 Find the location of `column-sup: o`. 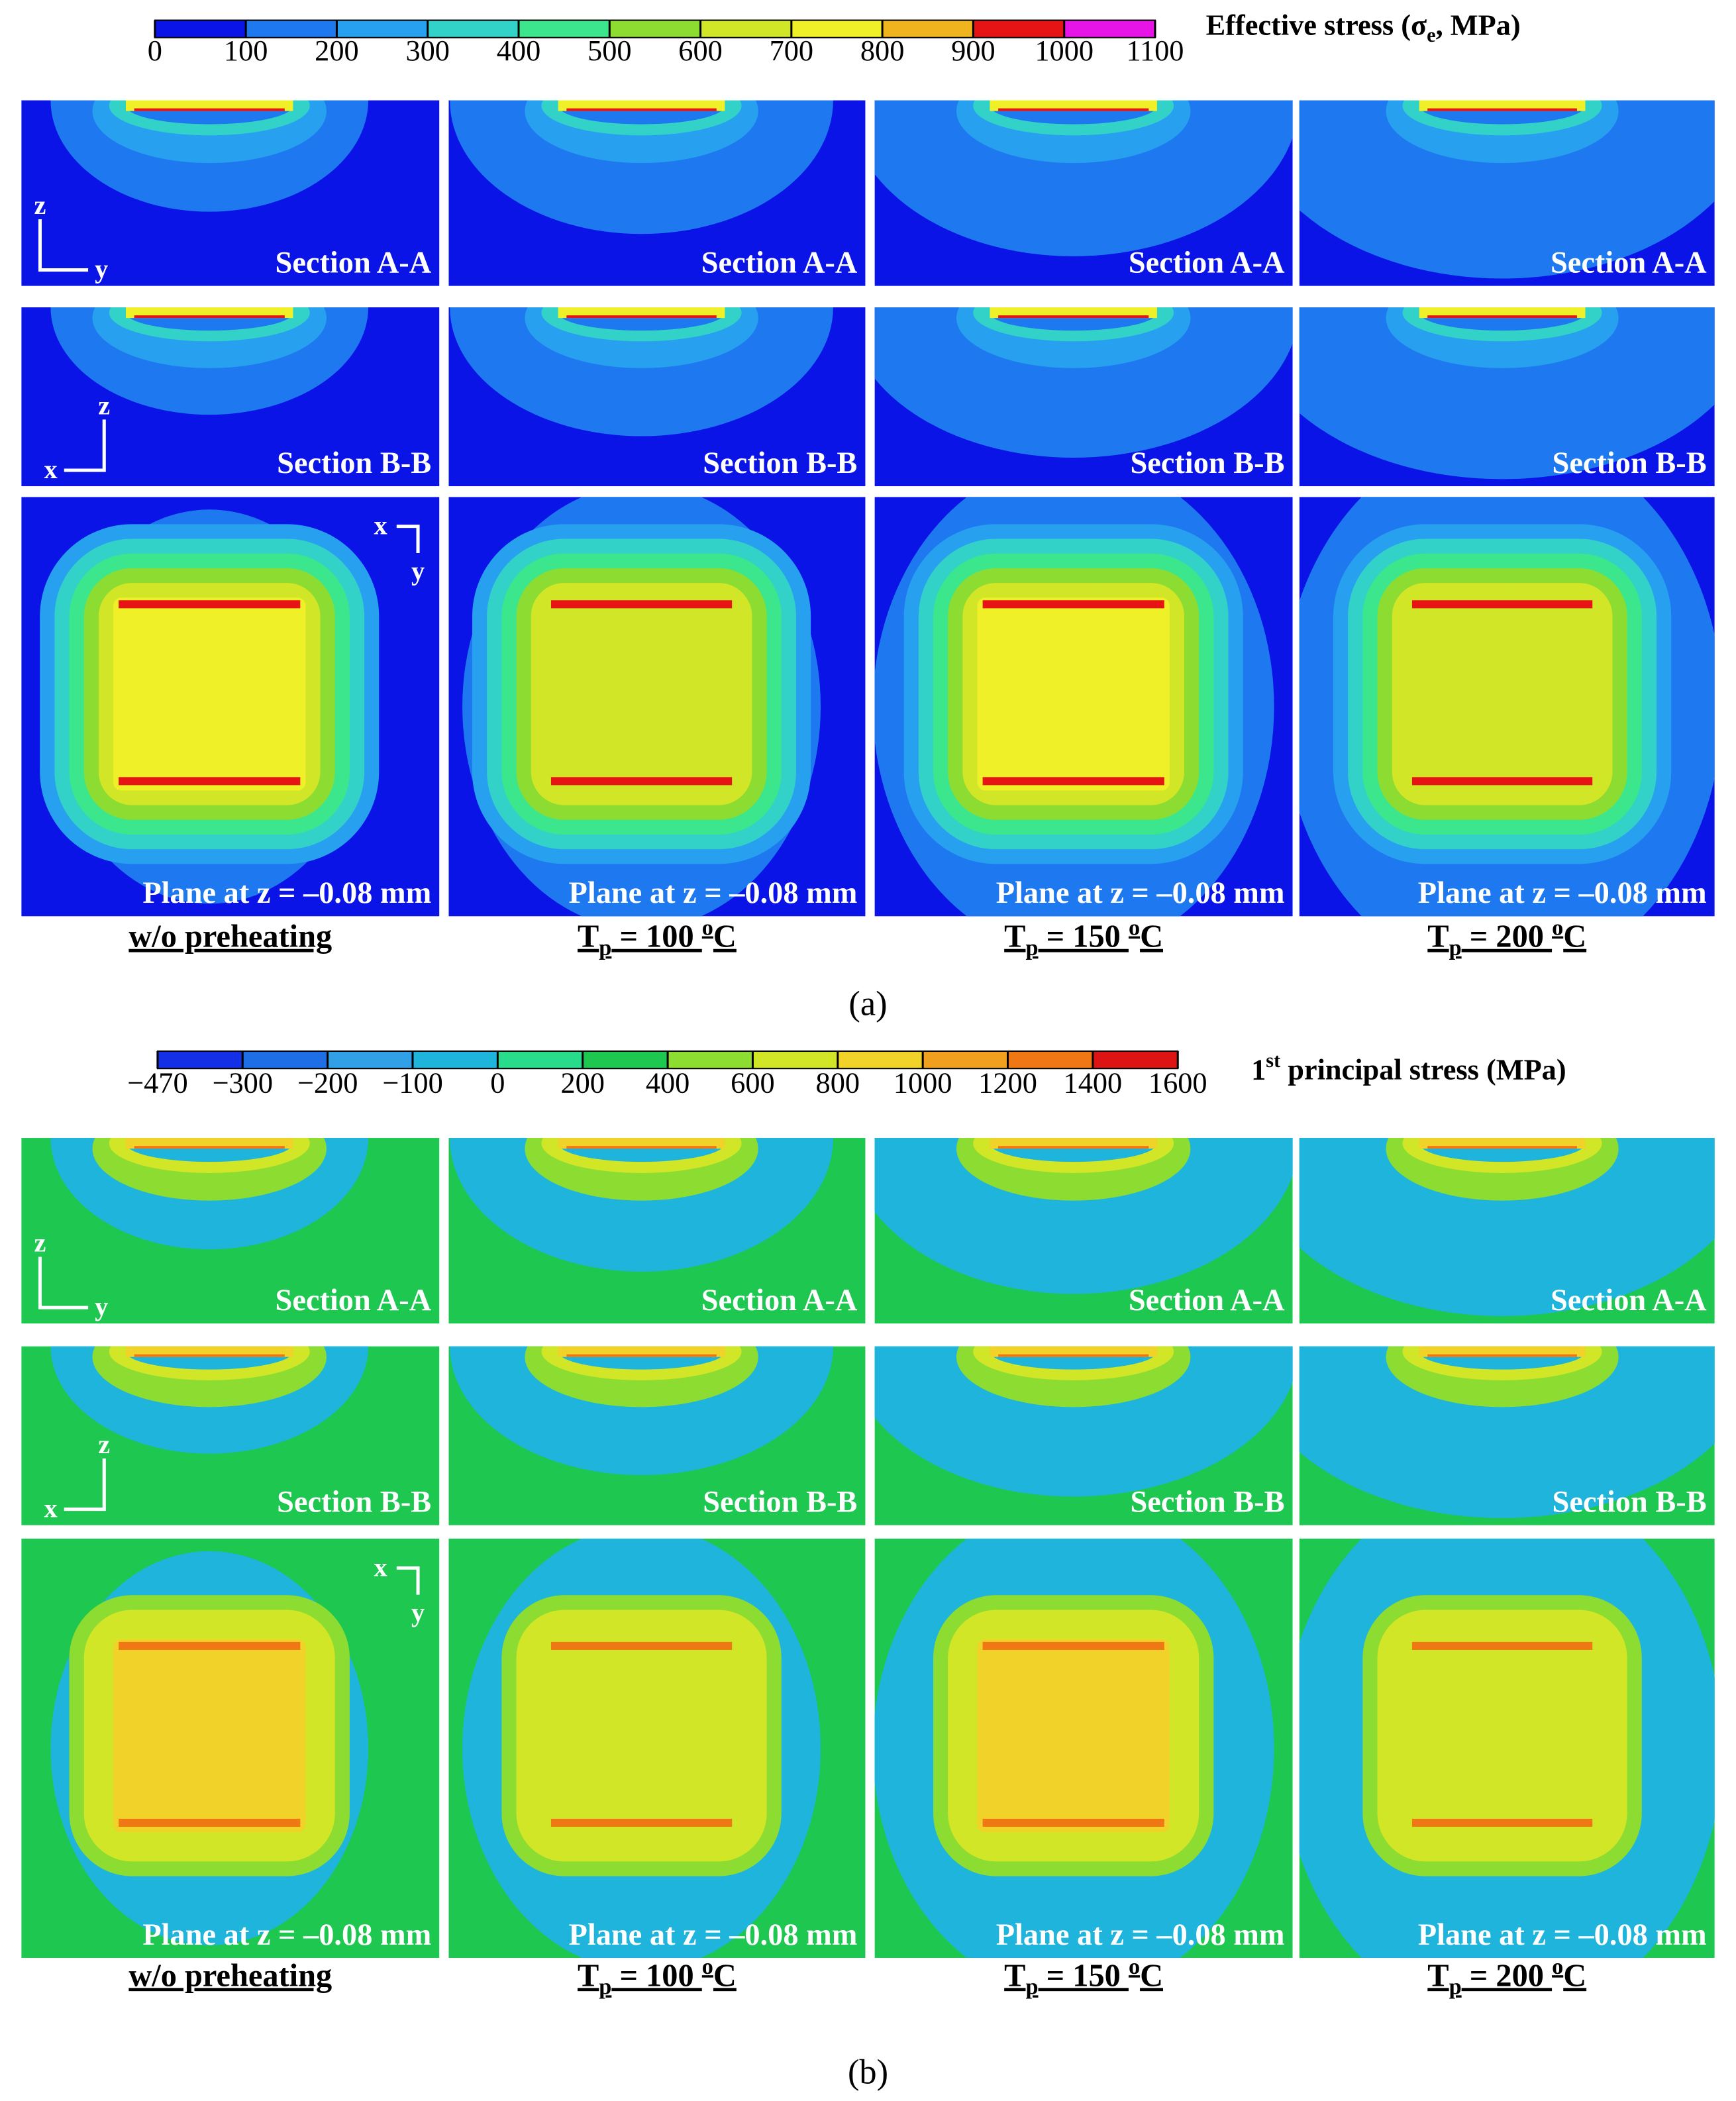

column-sup: o is located at coordinates (1134, 928).